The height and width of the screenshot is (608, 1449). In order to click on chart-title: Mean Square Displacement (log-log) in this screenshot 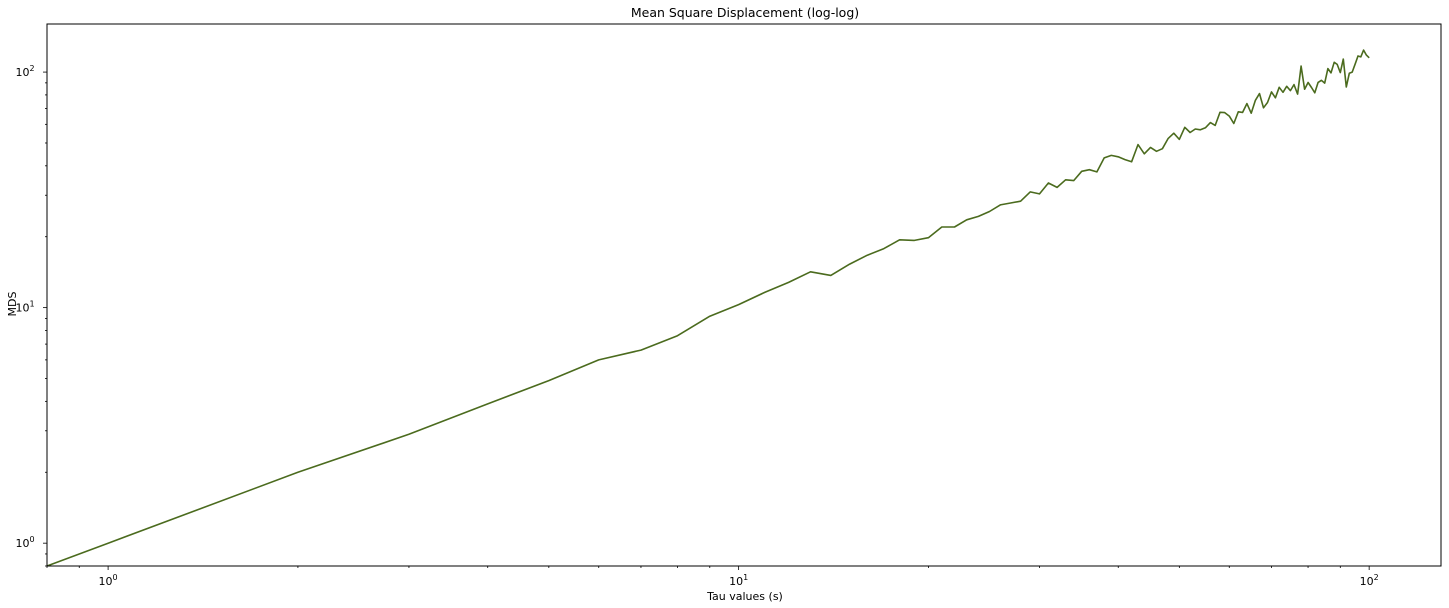, I will do `click(745, 12)`.